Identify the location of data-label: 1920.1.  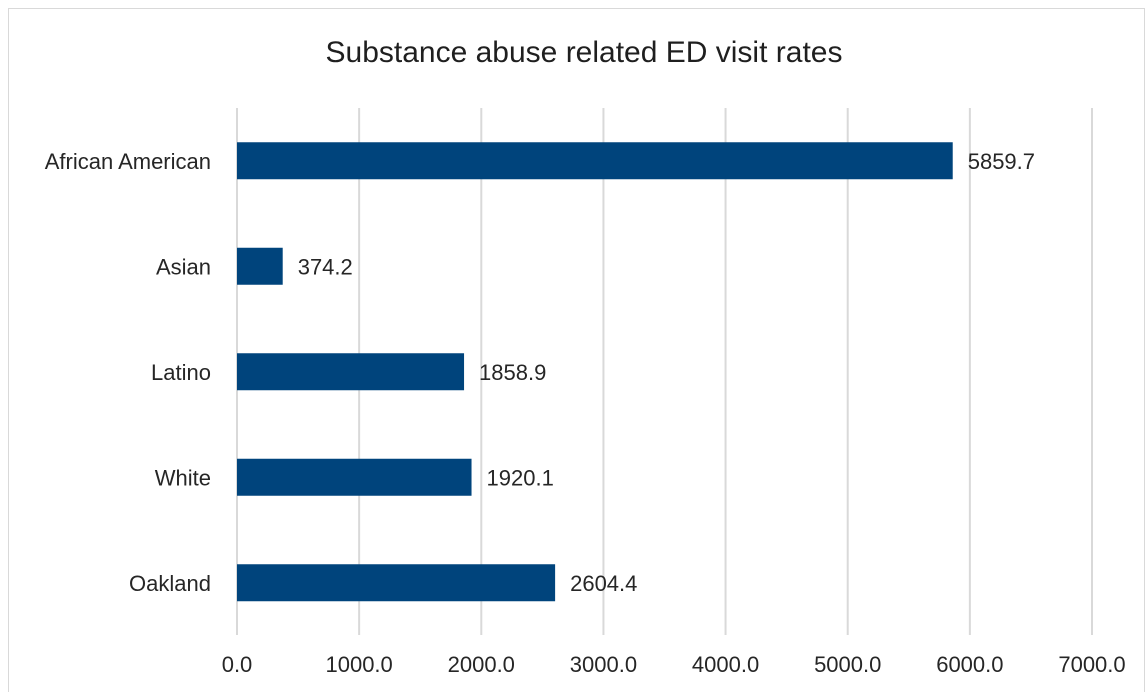
(520, 477).